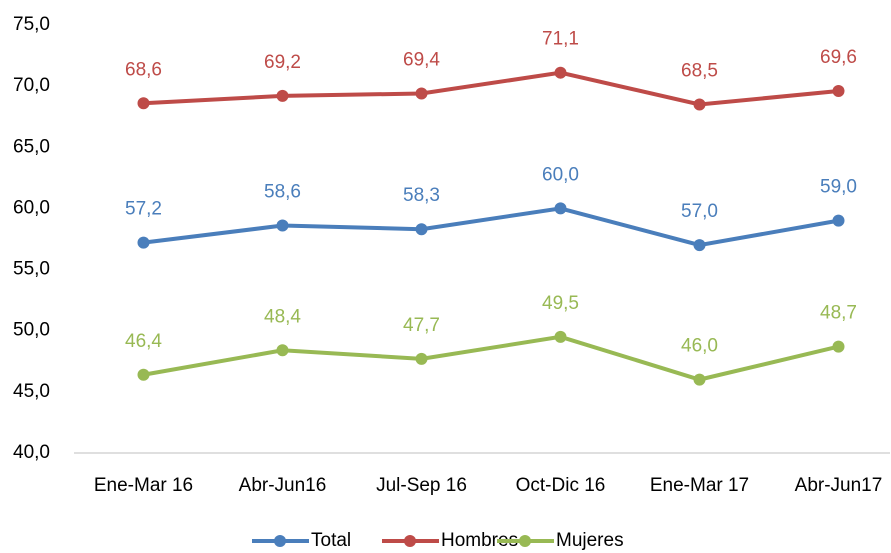 The width and height of the screenshot is (891, 553). I want to click on data-label: 49,5, so click(560, 303).